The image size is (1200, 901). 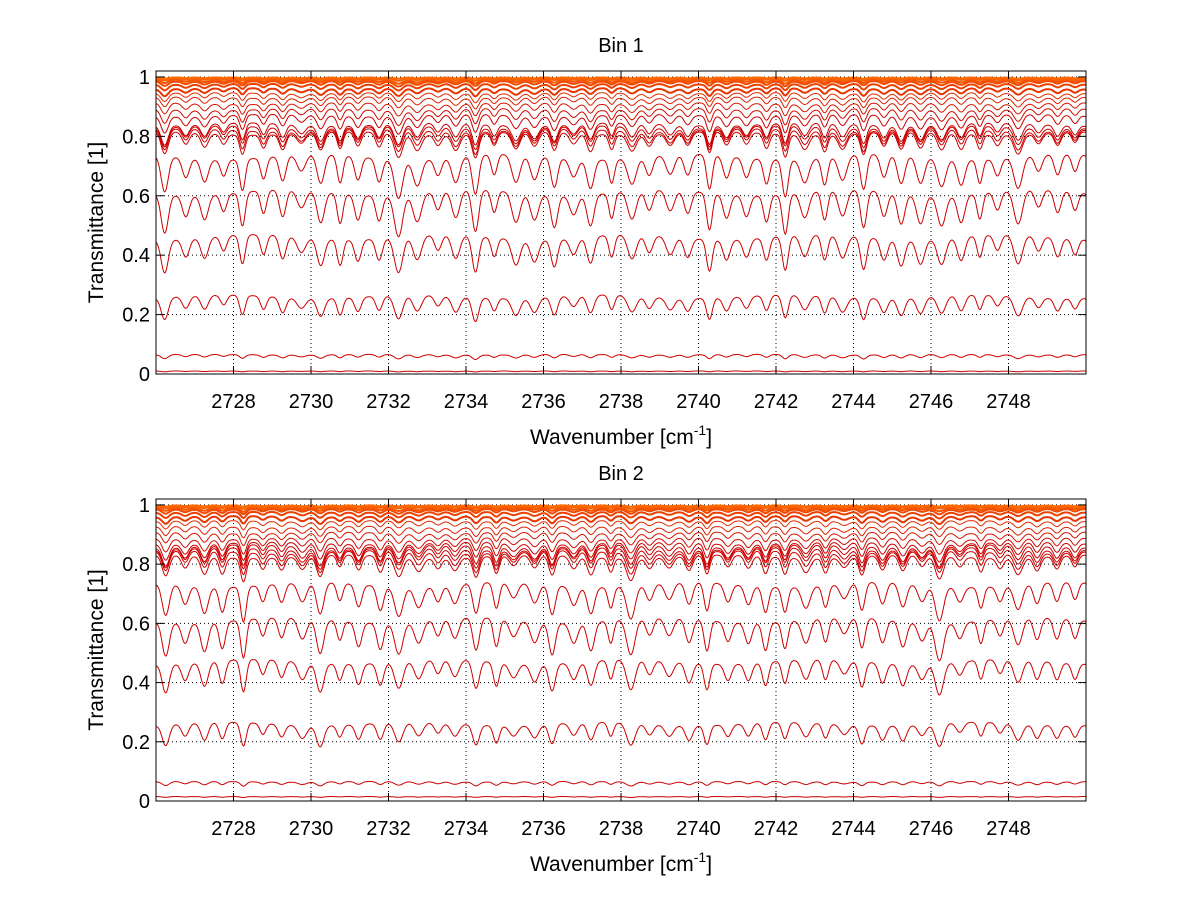 I want to click on chart-title: Bin 1, so click(x=621, y=46).